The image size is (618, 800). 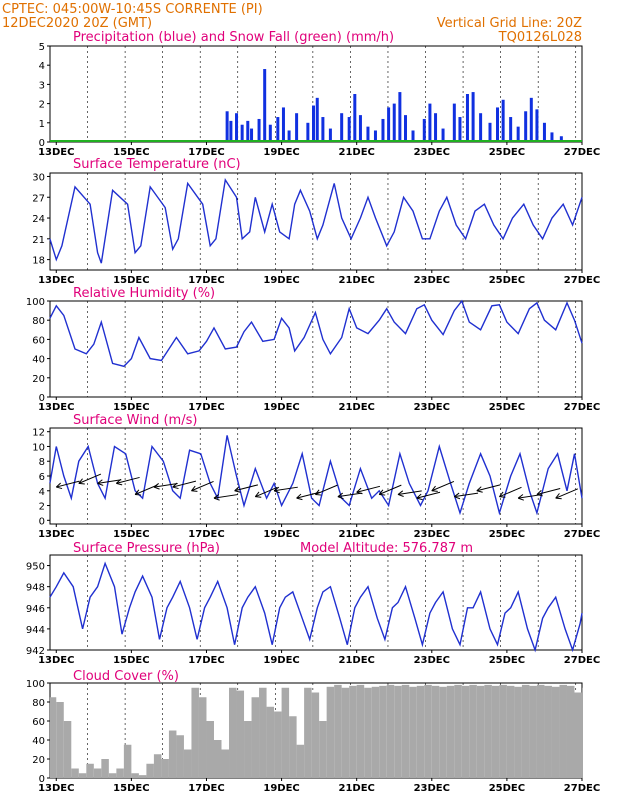 I want to click on panel-title: Surface Wind (m/s), so click(x=135, y=420).